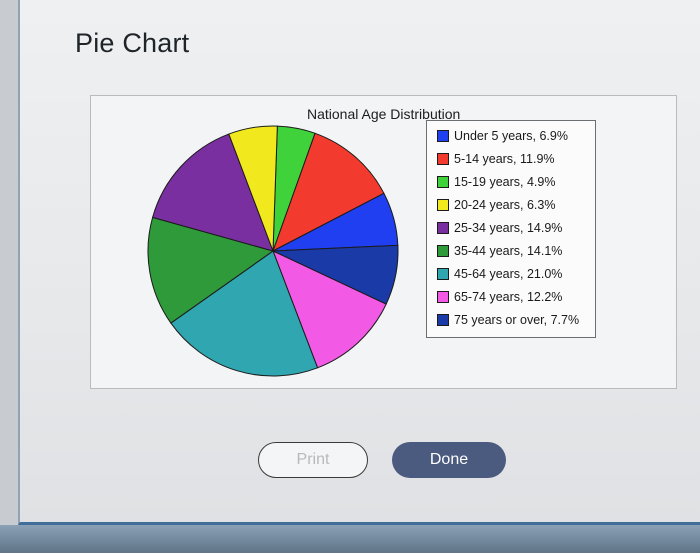  I want to click on legend-label: 45-64 years, 21.0%, so click(508, 274).